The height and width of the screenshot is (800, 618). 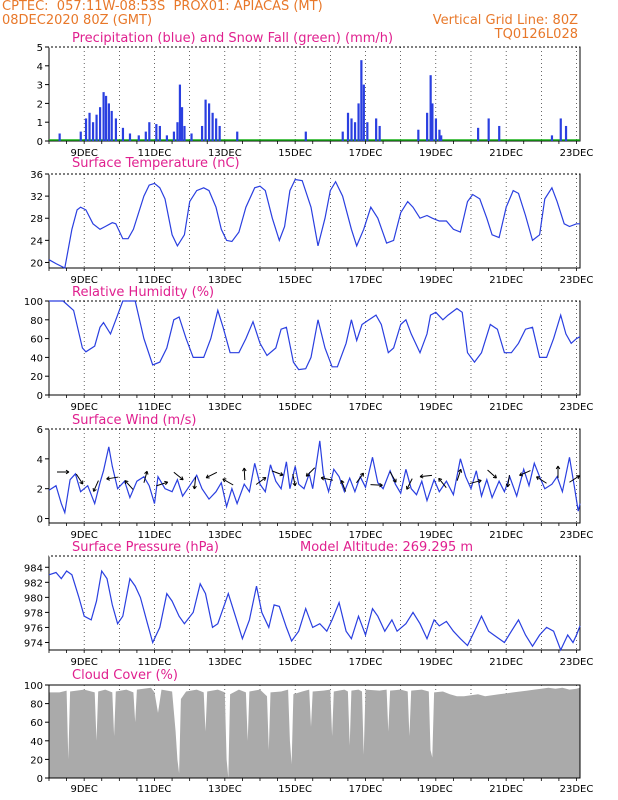 What do you see at coordinates (40, 104) in the screenshot?
I see `y-tick-label: 2` at bounding box center [40, 104].